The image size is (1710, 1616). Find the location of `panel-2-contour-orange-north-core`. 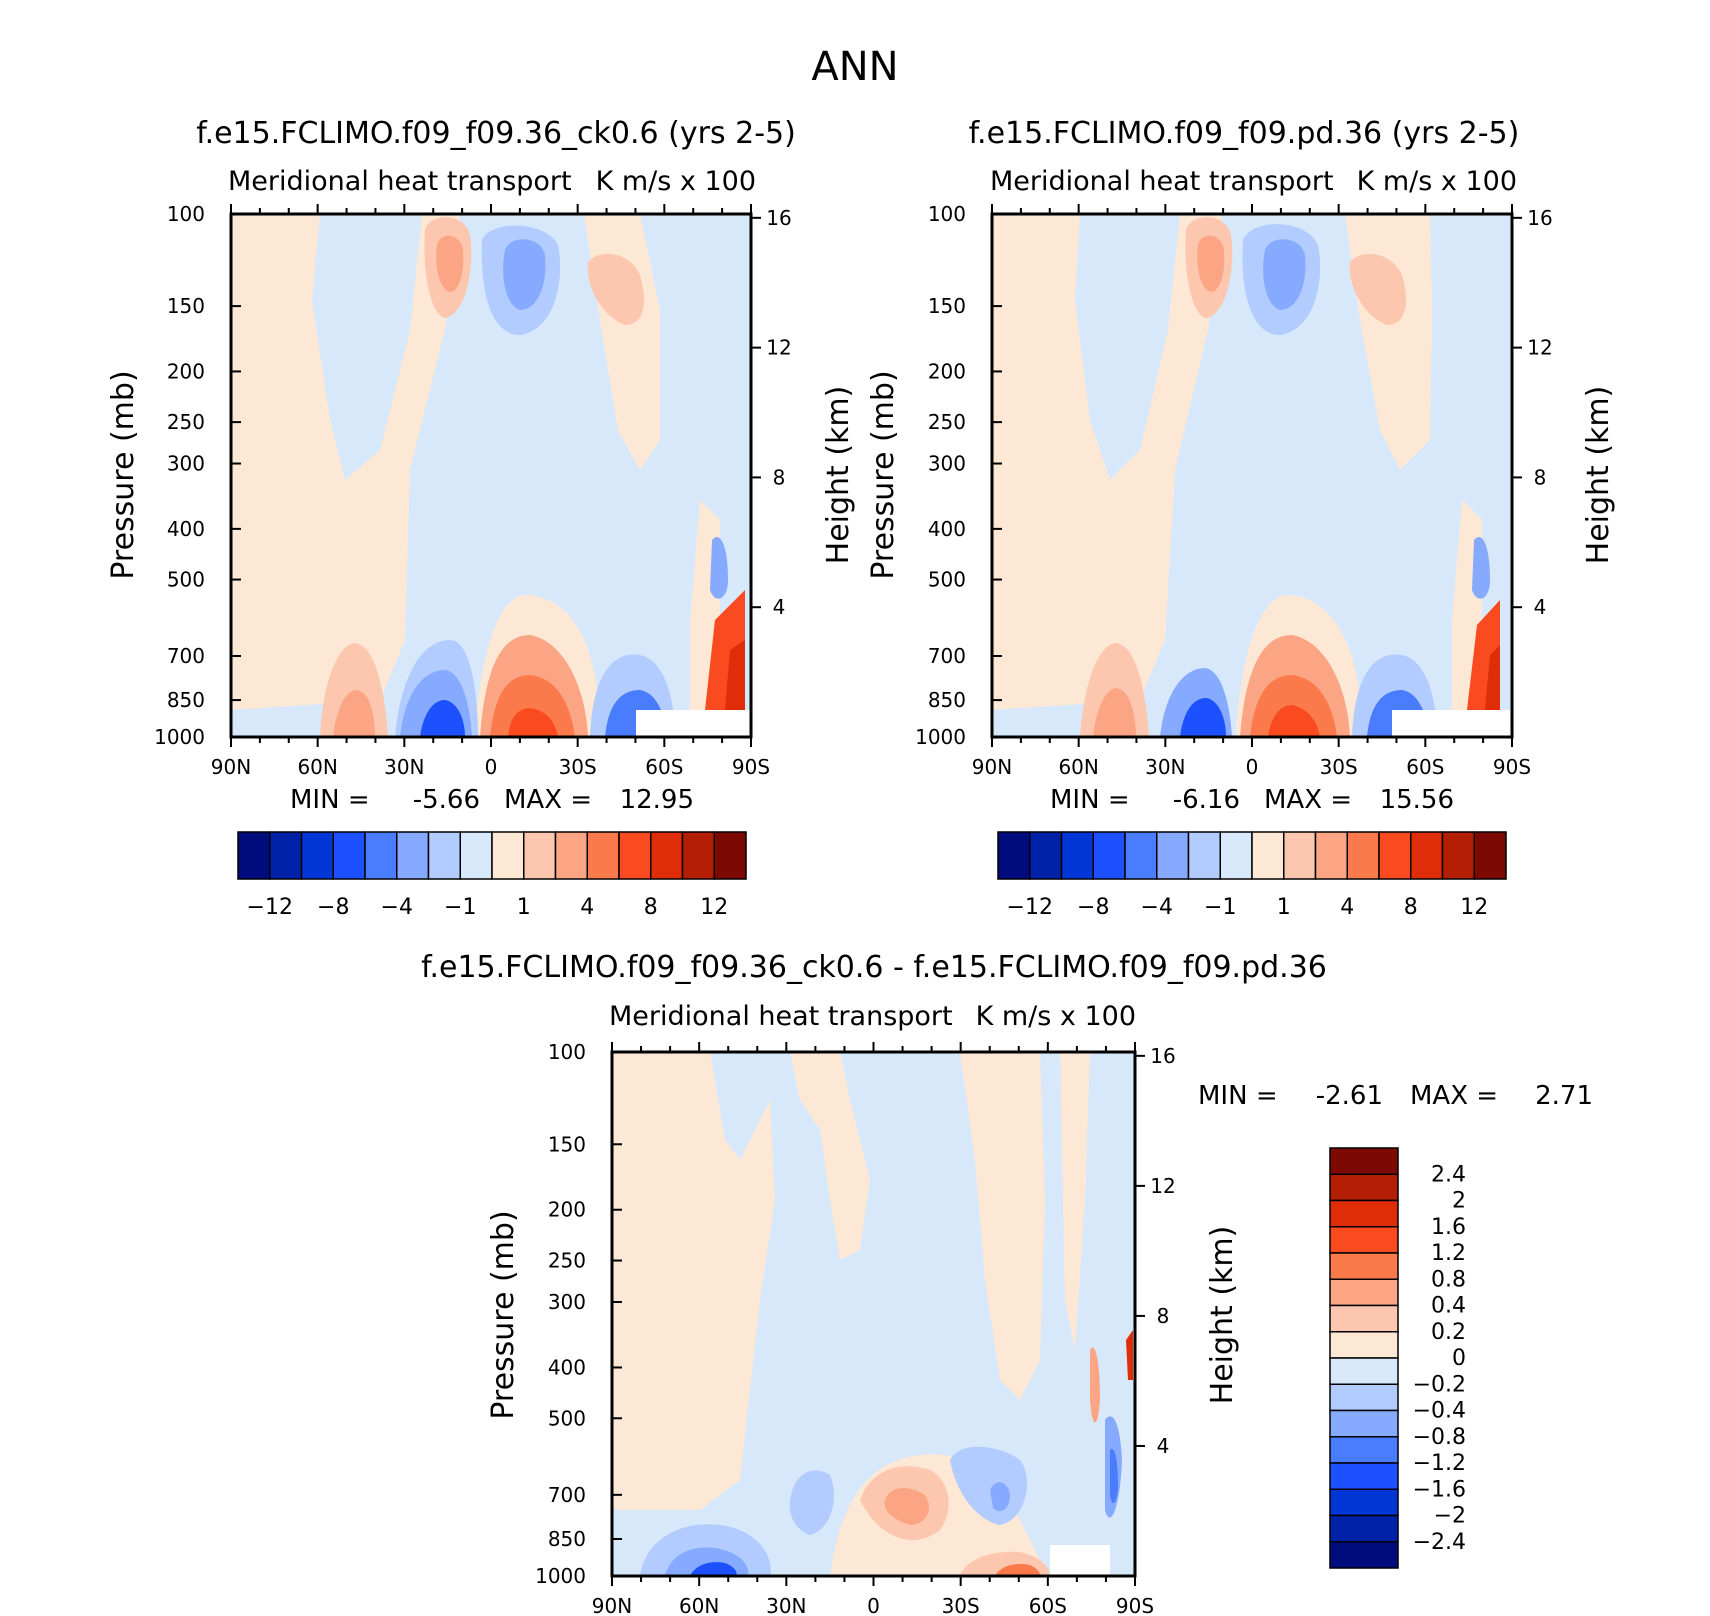

panel-2-contour-orange-north-core is located at coordinates (1114, 712).